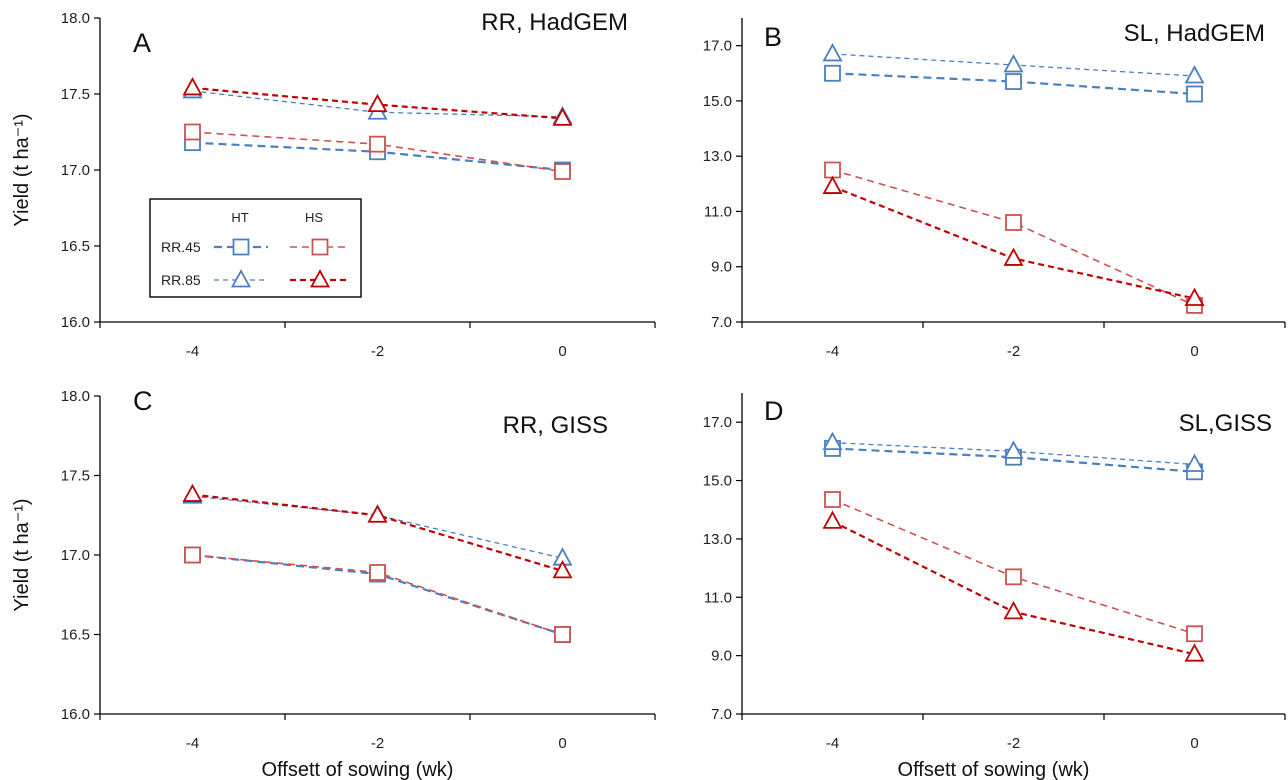 This screenshot has width=1288, height=780. What do you see at coordinates (181, 280) in the screenshot?
I see `legend-row-label: RR.85` at bounding box center [181, 280].